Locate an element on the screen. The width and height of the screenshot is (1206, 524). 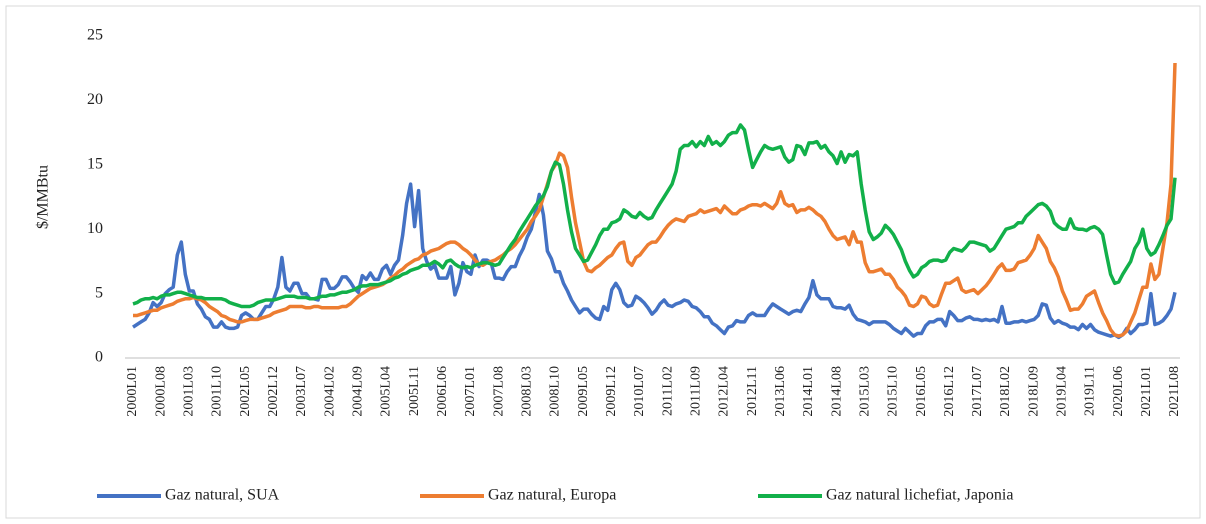
x-tick-label: 2013L06 is located at coordinates (780, 391).